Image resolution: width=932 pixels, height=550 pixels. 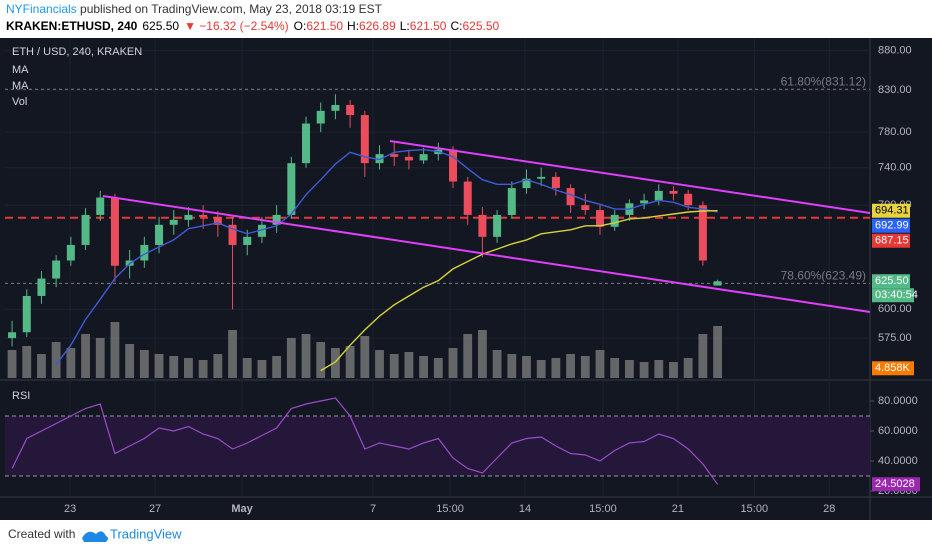 What do you see at coordinates (70, 509) in the screenshot?
I see `x-tick-label: 23` at bounding box center [70, 509].